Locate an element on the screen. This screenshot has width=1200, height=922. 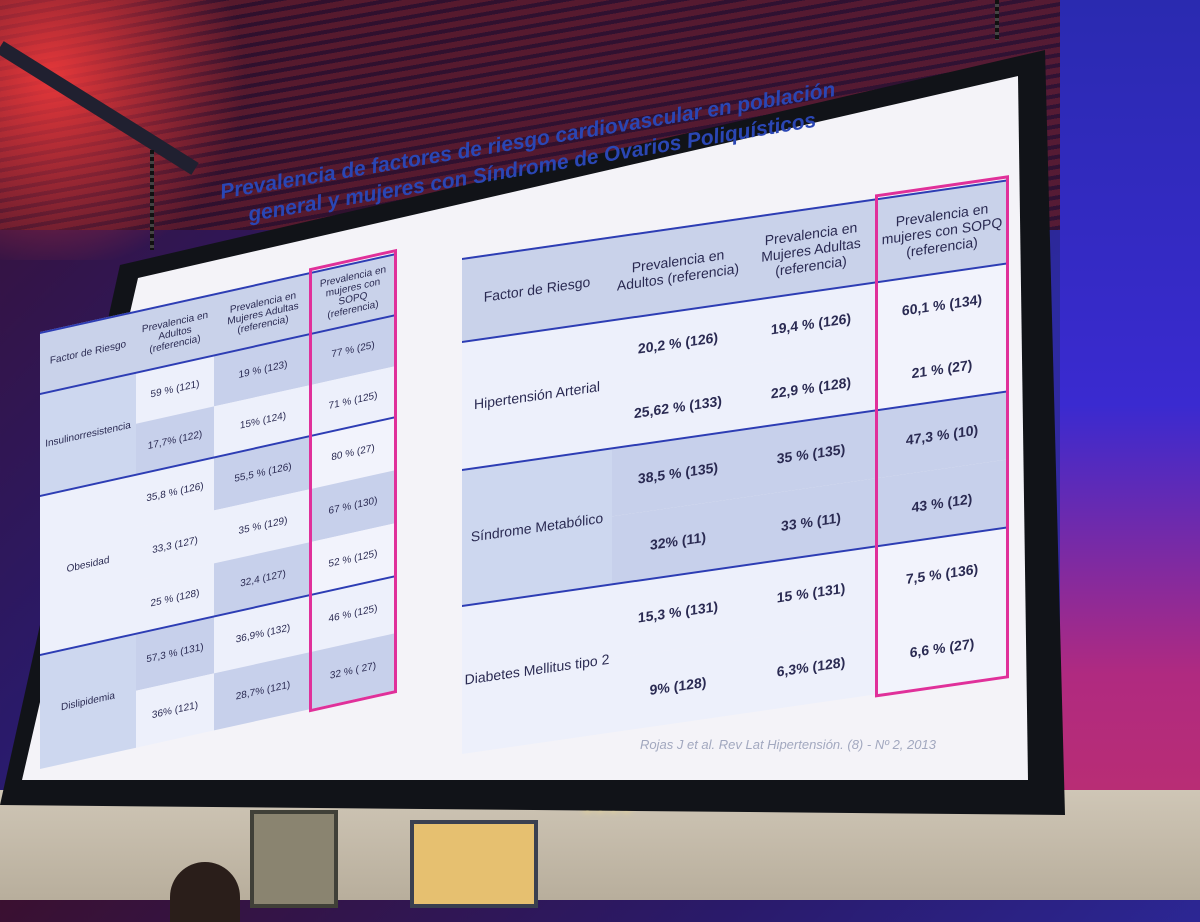
right-chain is located at coordinates (997, 20).